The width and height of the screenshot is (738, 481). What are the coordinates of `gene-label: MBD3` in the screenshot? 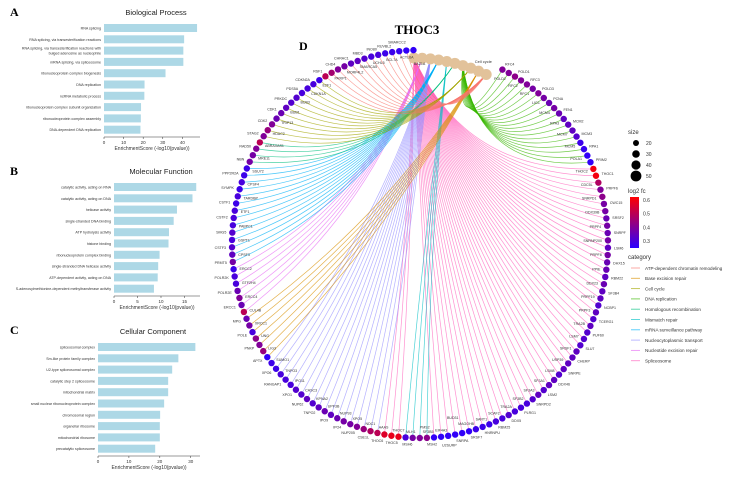 It's located at (358, 53).